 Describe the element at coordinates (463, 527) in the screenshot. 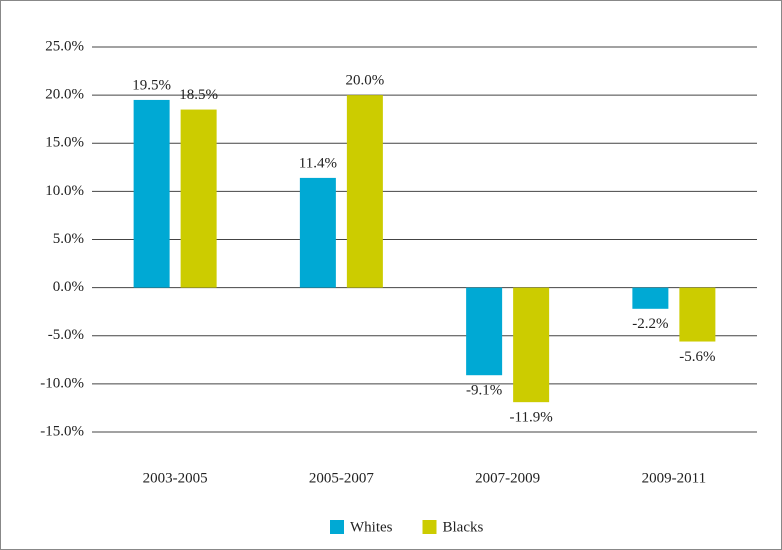

I see `legend-label: Blacks` at that location.